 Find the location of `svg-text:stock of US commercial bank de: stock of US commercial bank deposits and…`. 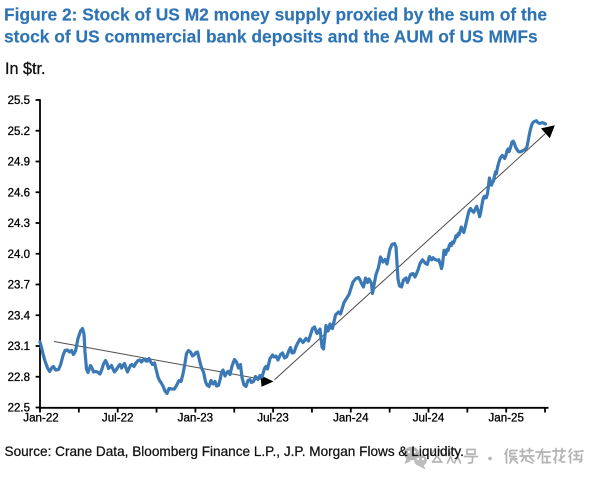

svg-text:stock of US commercial bank de: stock of US commercial bank deposits and… is located at coordinates (271, 37).